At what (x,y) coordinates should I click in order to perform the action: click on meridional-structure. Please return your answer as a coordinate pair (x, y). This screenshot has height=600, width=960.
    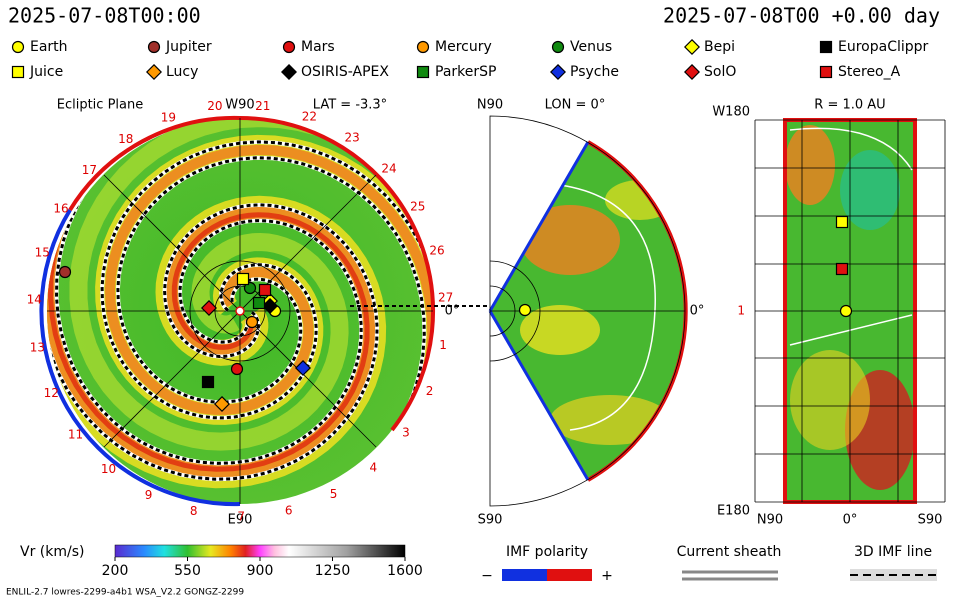
    Looking at the image, I should click on (597, 312).